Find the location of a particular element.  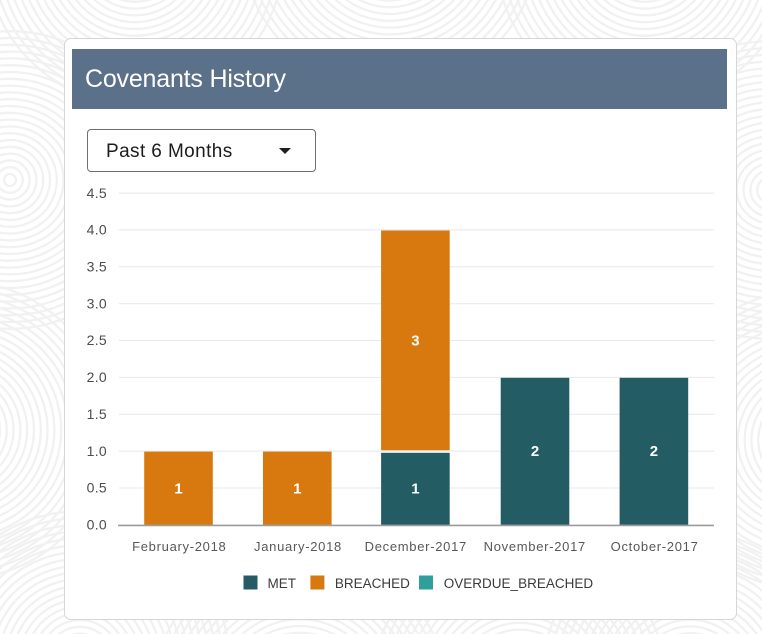

svg-text: 2.5 is located at coordinates (97, 340).